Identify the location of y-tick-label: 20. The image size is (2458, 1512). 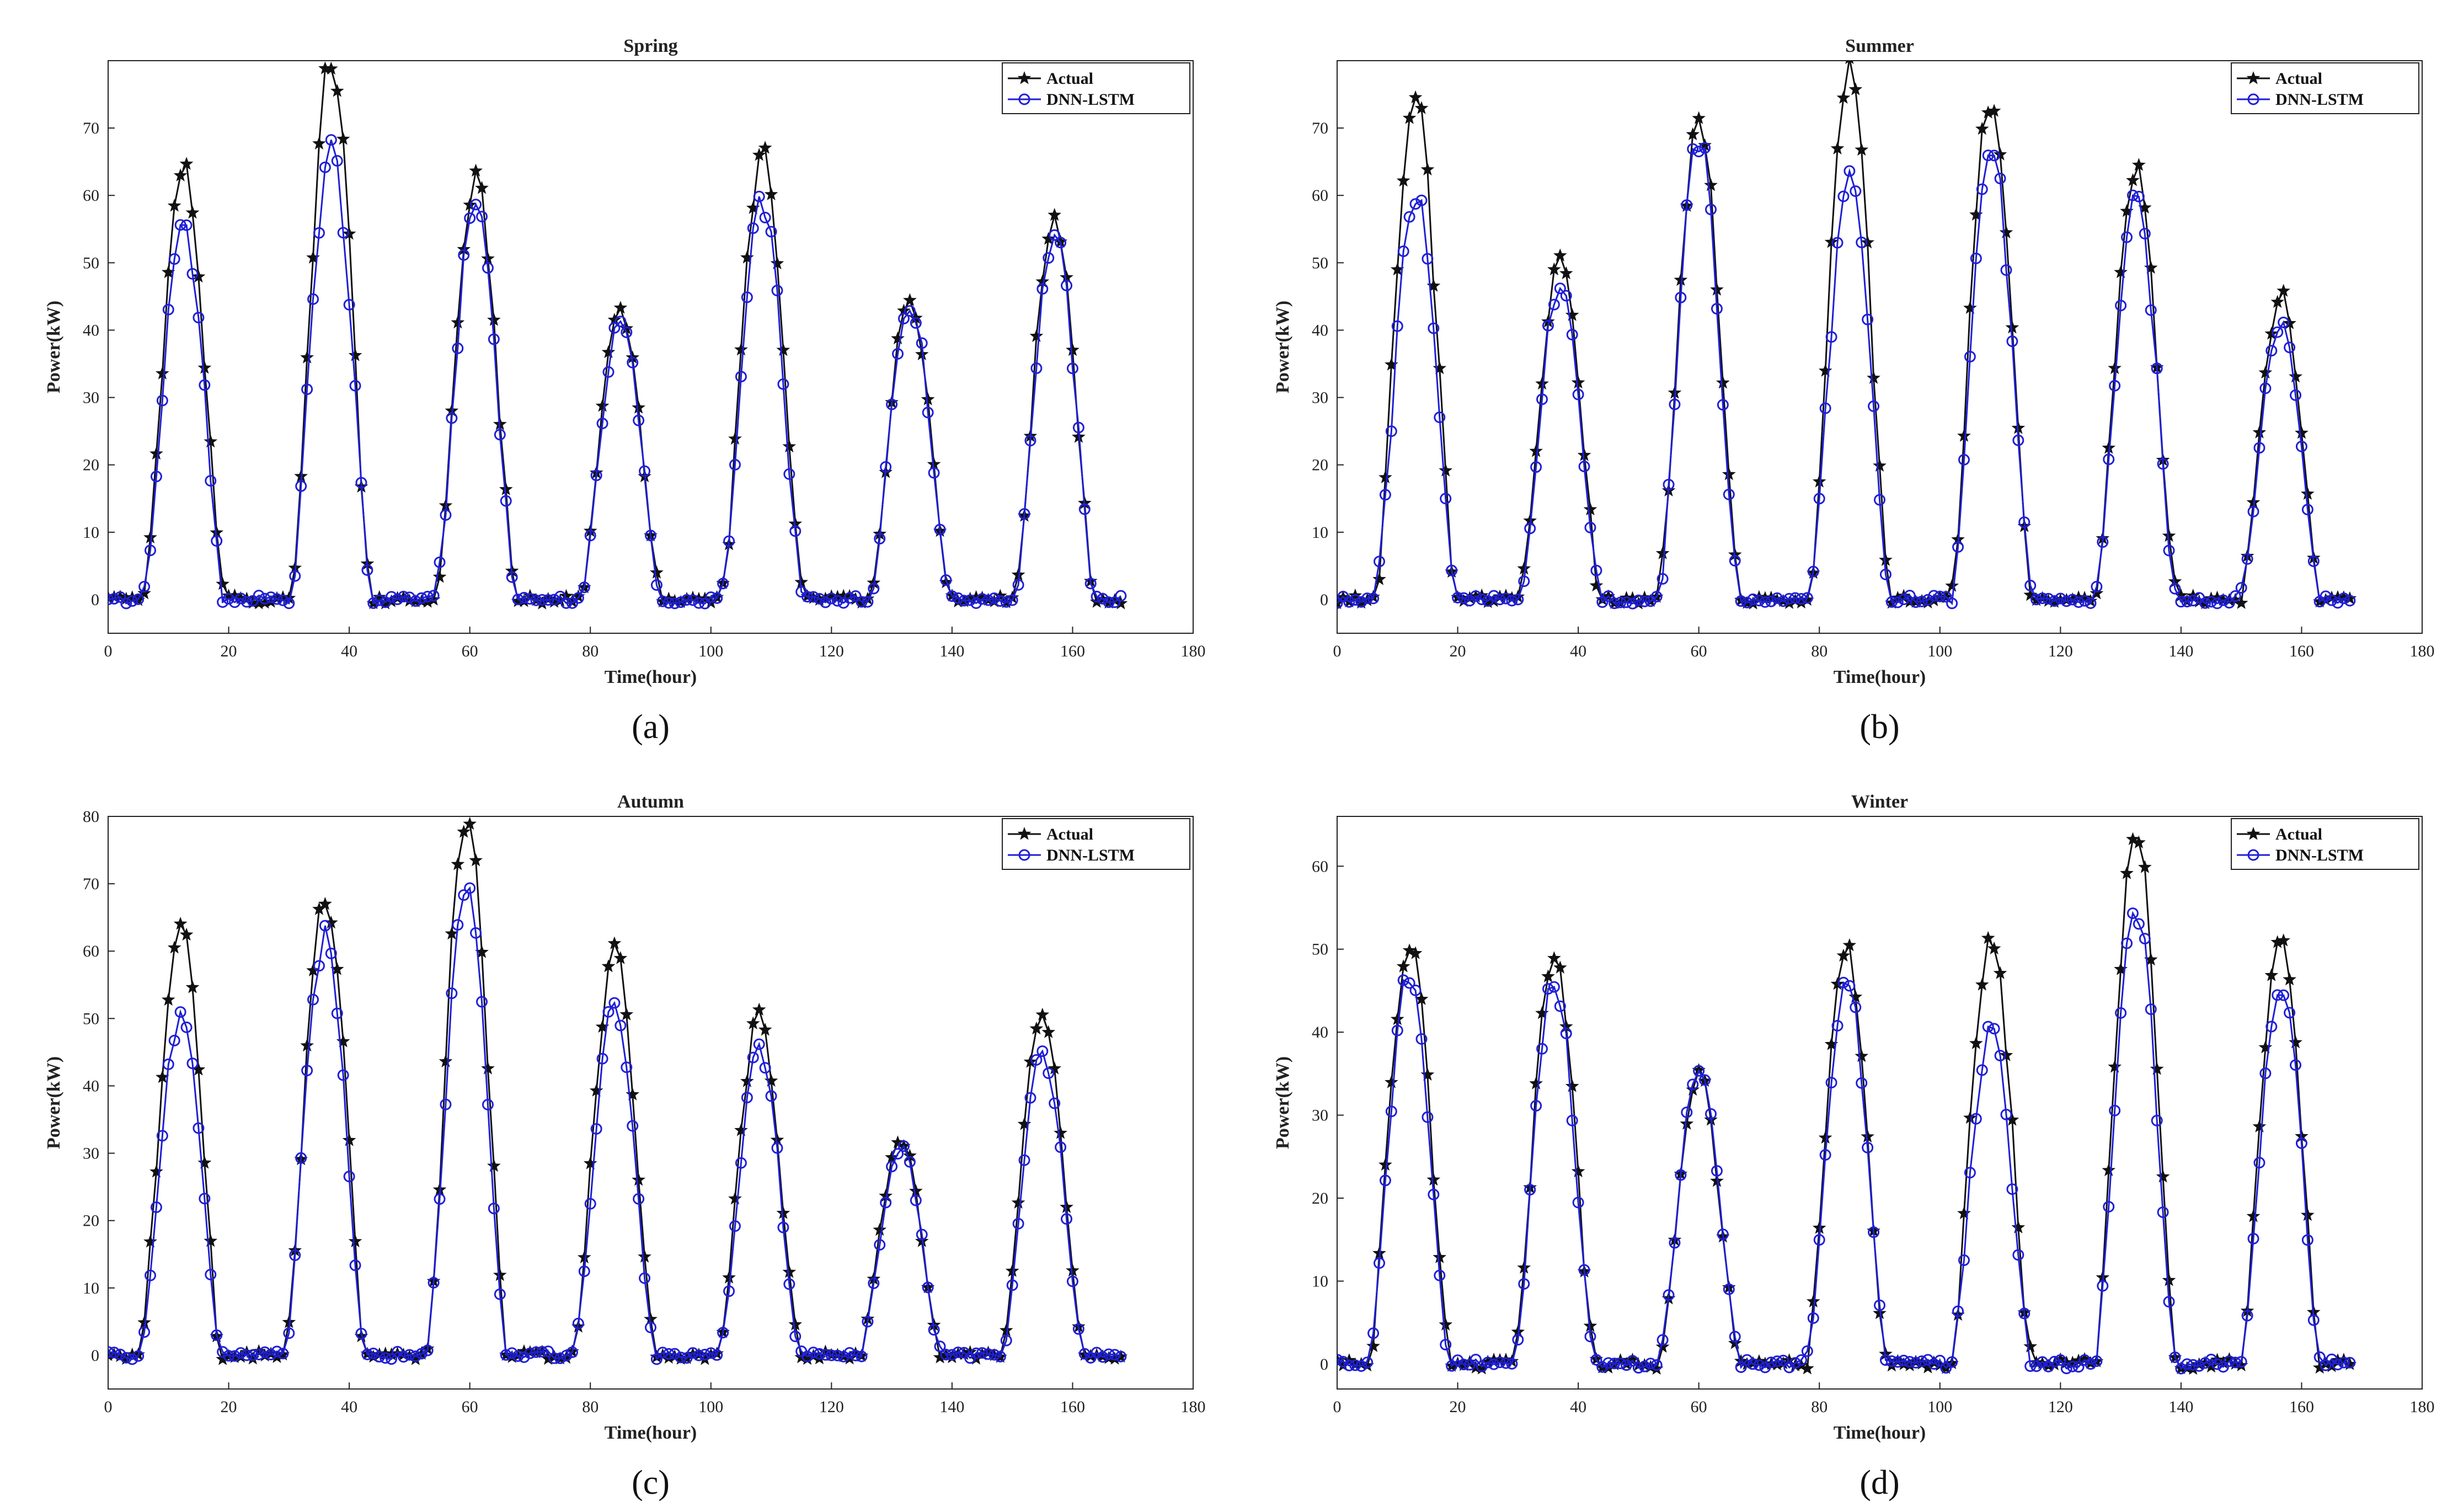
(91, 1221).